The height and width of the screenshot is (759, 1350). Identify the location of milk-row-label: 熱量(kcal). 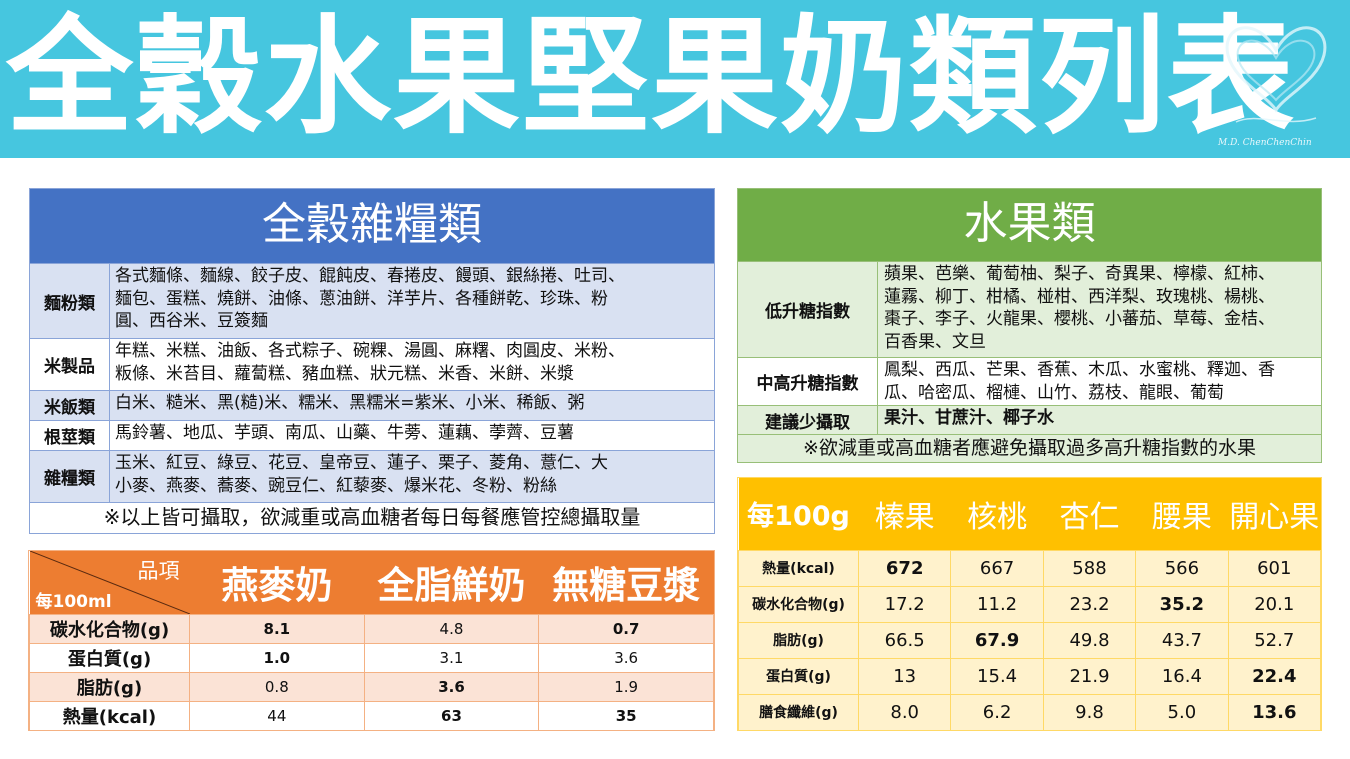
(109, 715).